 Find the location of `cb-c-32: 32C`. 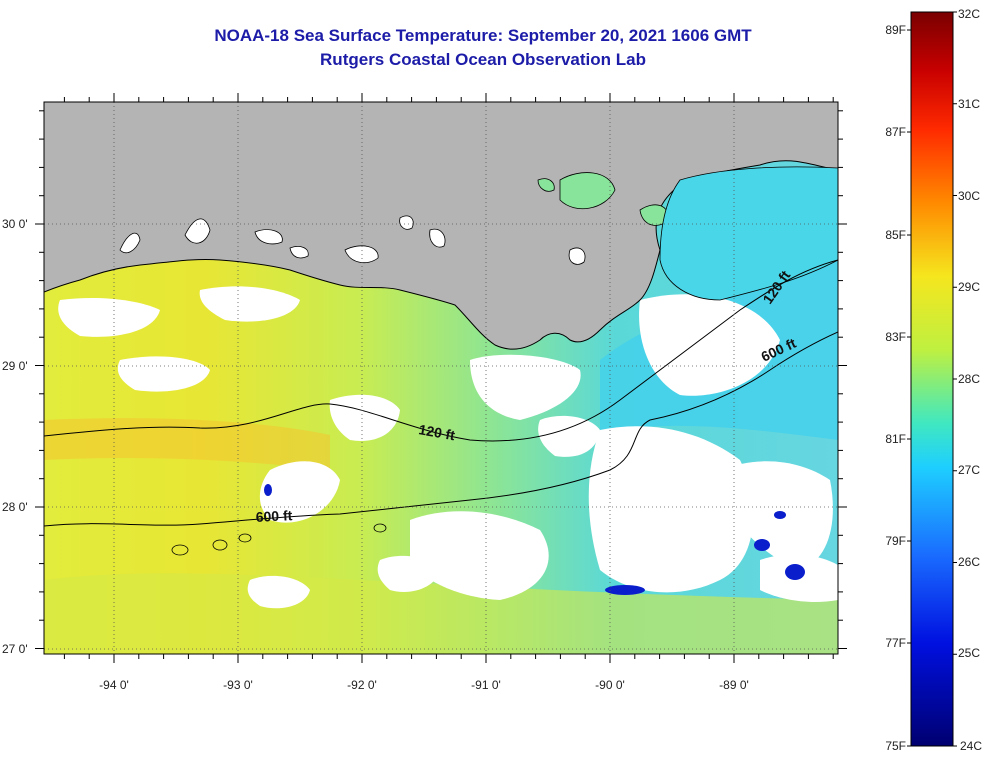

cb-c-32: 32C is located at coordinates (969, 14).